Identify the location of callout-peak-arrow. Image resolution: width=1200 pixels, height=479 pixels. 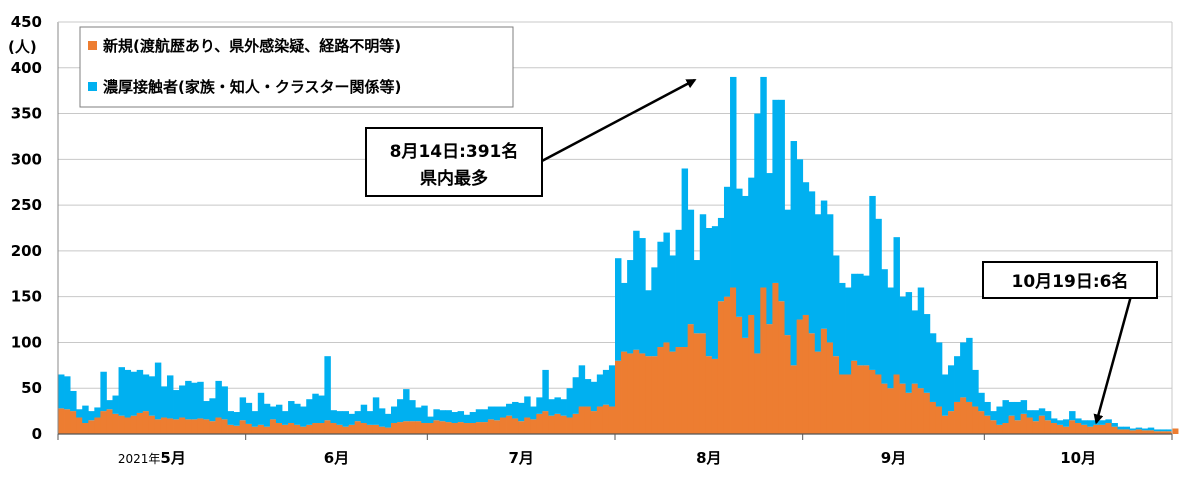
(618, 121).